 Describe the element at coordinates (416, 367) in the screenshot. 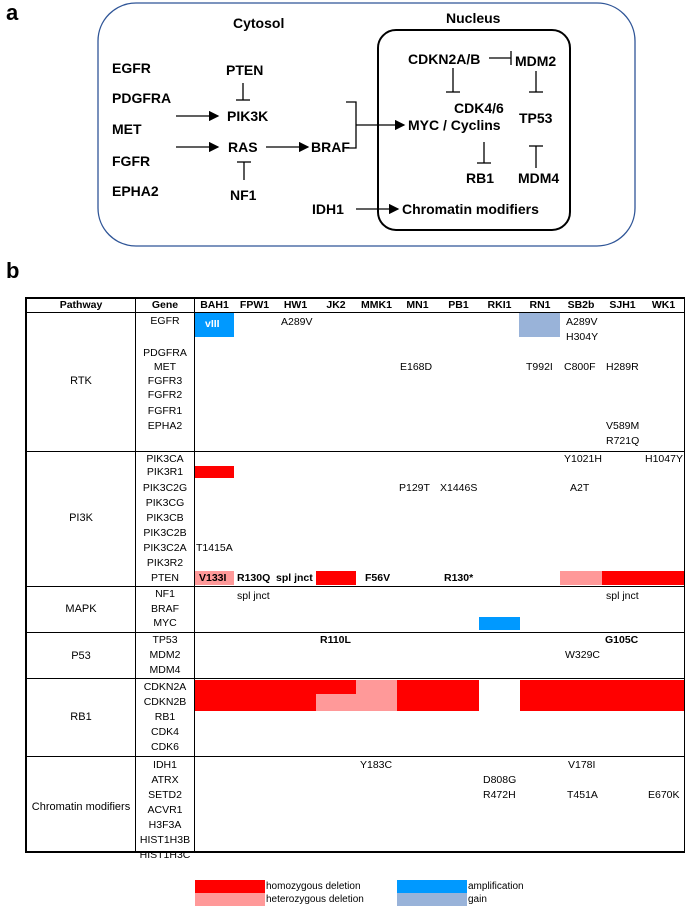

I see `mutation-label: E168D` at that location.